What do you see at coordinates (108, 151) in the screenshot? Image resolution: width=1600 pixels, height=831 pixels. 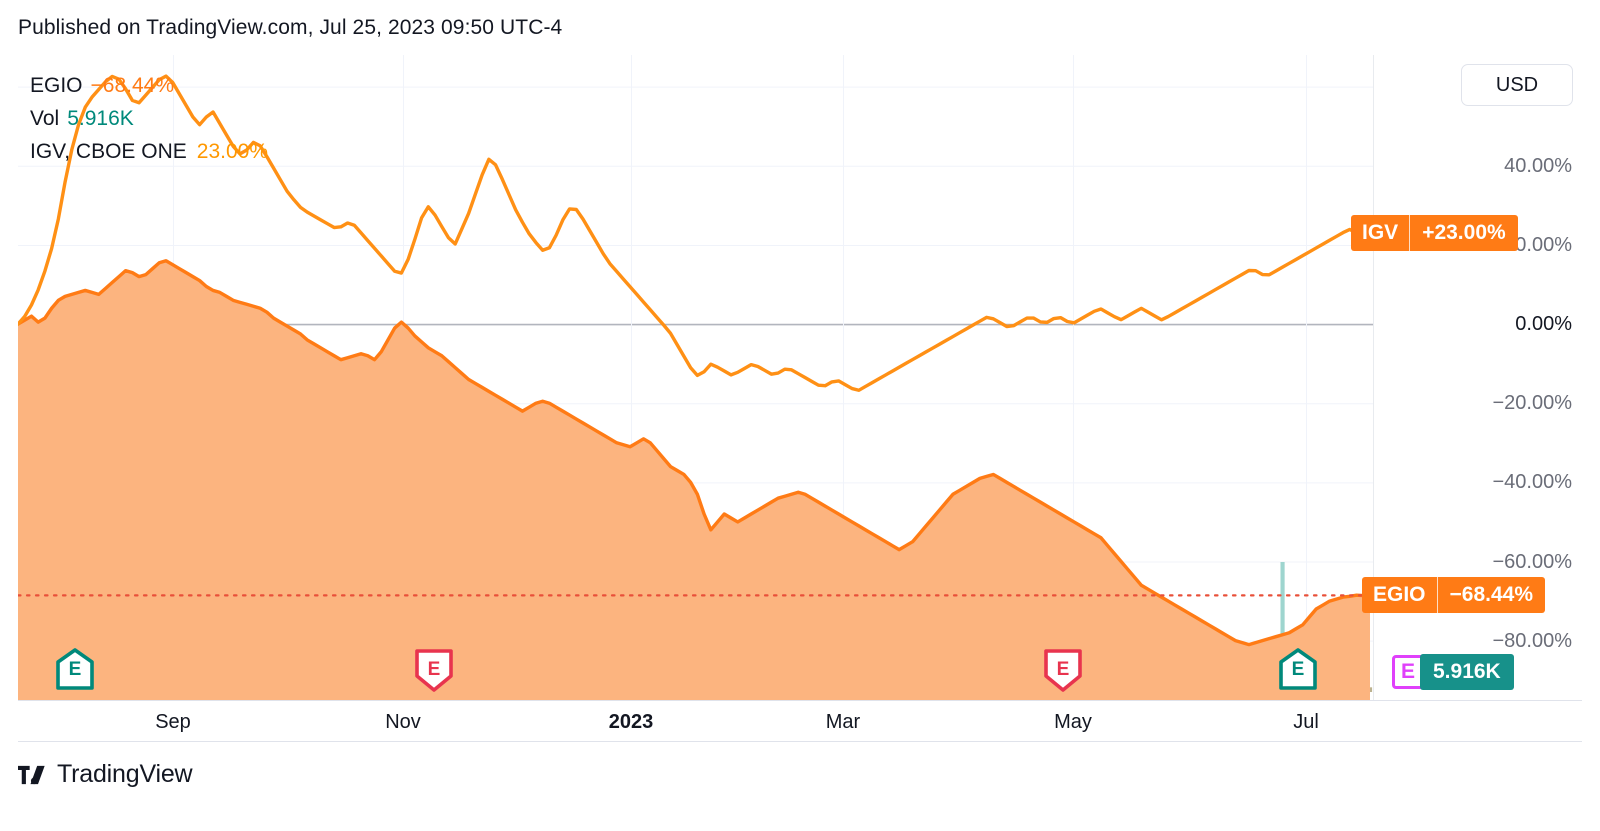 I see `legend-label-igv: IGV, CBOE ONE` at bounding box center [108, 151].